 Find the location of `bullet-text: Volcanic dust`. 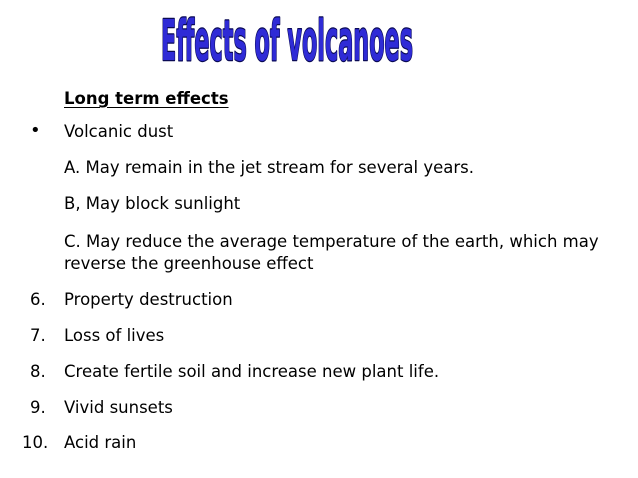

bullet-text: Volcanic dust is located at coordinates (119, 131).